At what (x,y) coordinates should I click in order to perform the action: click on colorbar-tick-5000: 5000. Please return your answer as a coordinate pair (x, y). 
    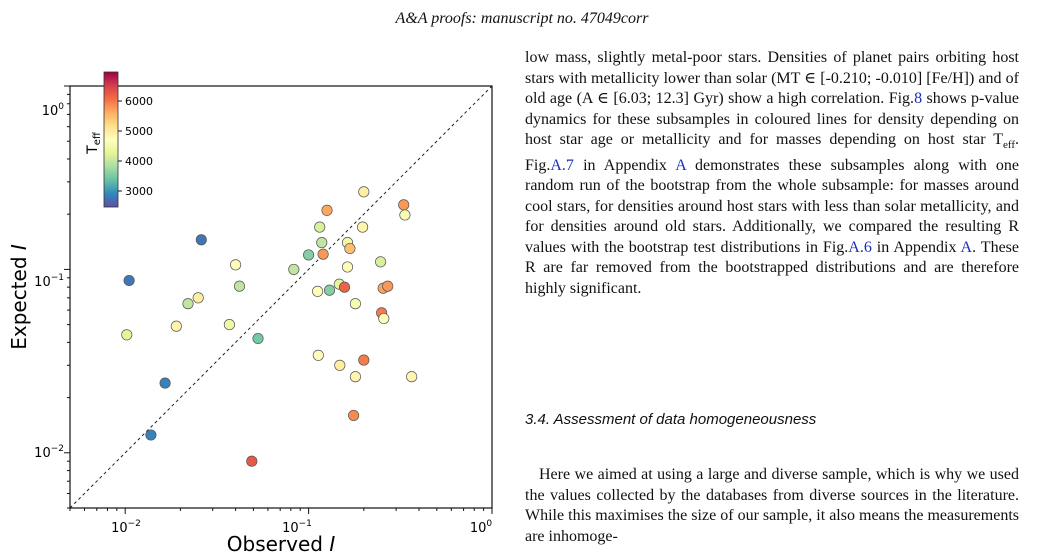
    Looking at the image, I should click on (139, 131).